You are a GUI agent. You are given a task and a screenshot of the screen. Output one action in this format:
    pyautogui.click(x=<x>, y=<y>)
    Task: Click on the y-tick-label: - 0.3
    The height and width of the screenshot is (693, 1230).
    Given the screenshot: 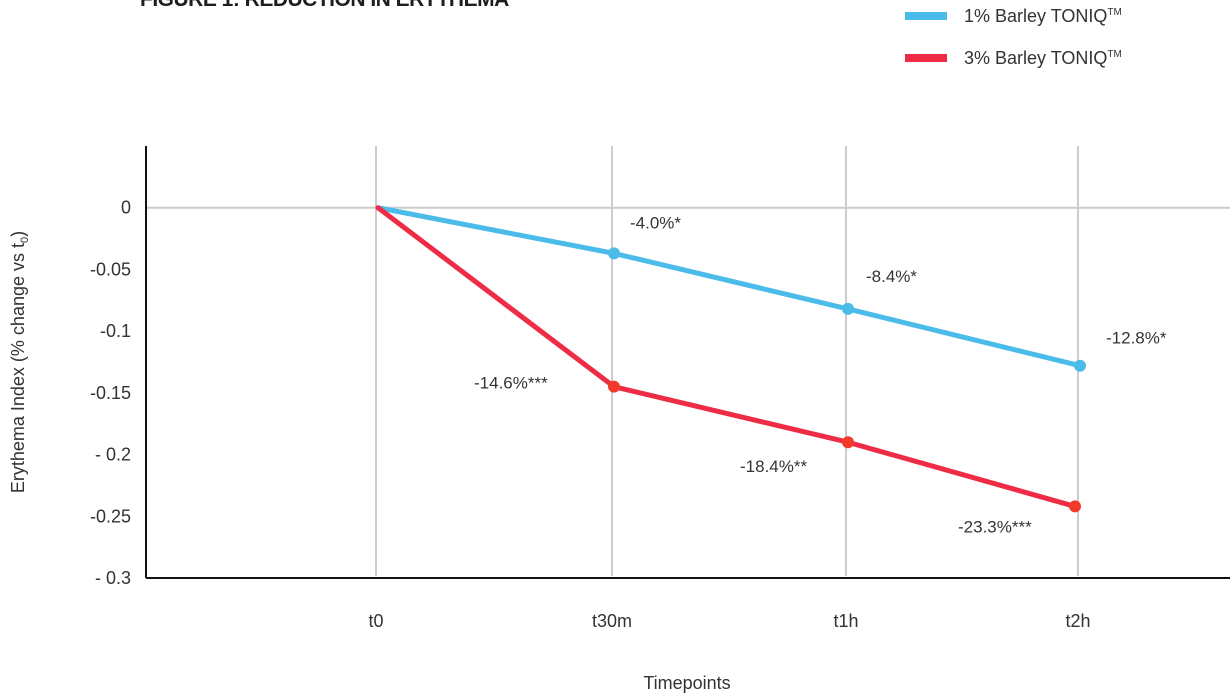 What is the action you would take?
    pyautogui.click(x=113, y=578)
    